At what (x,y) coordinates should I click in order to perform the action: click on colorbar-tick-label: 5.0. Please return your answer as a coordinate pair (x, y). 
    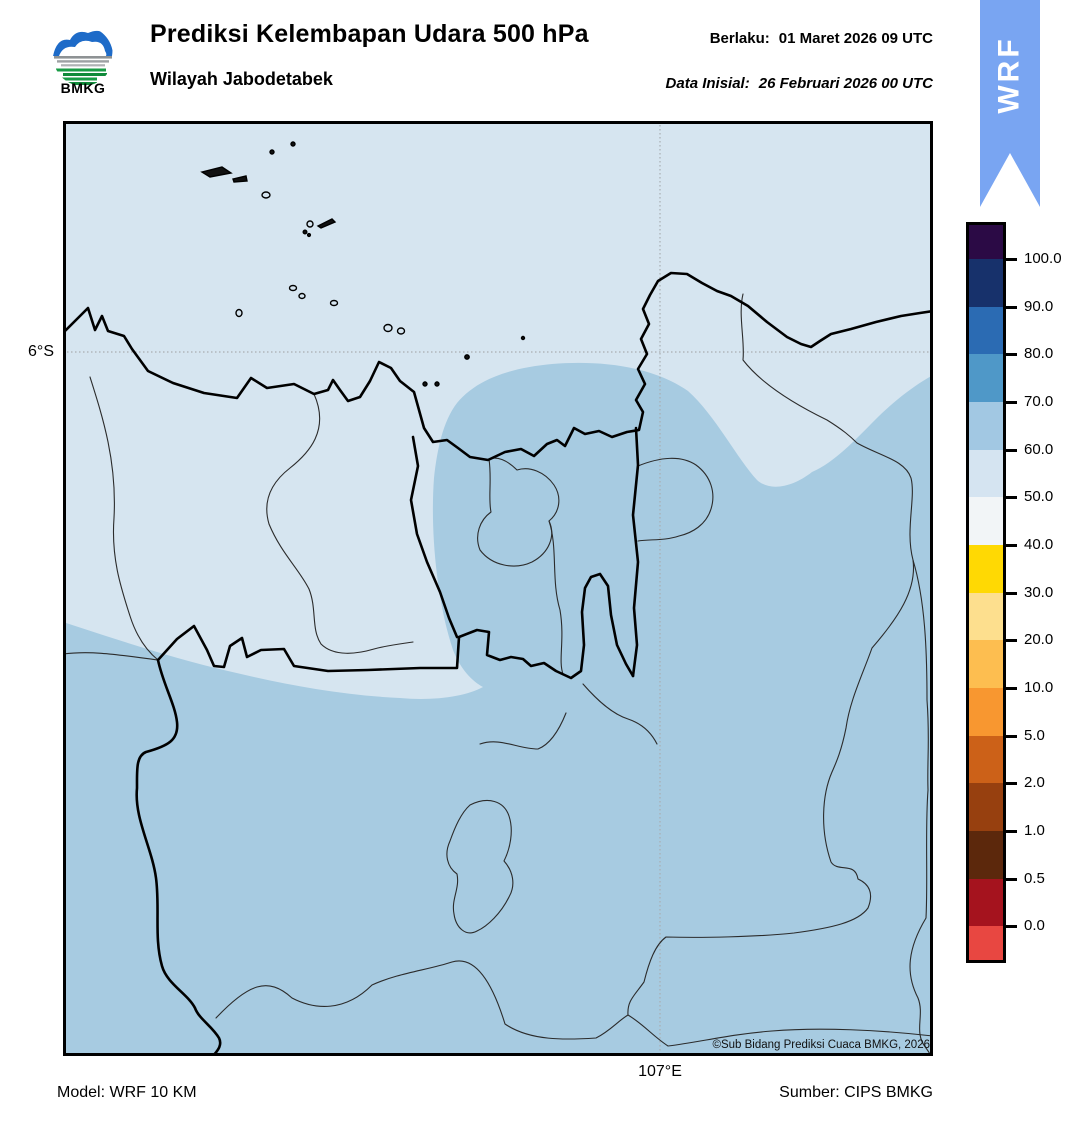
    Looking at the image, I should click on (1034, 735).